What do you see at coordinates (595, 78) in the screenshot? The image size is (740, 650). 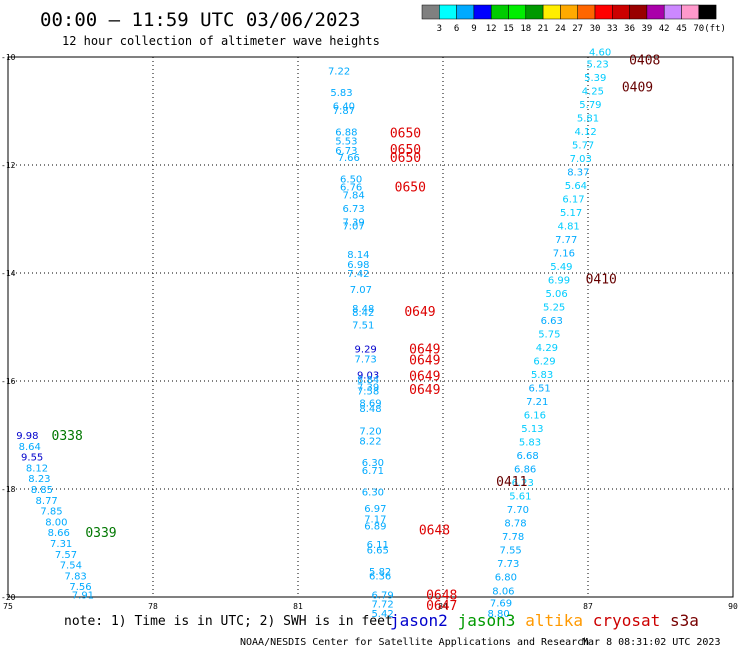 I see `wave-height-point: 5.39` at bounding box center [595, 78].